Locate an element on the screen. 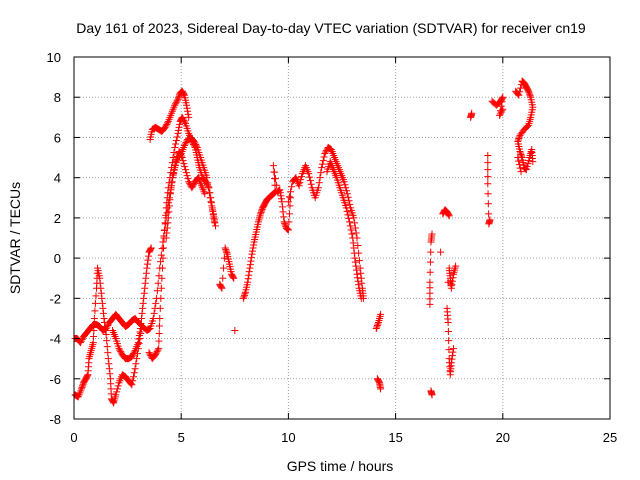 This screenshot has height=480, width=640. x-tick-label: 5 is located at coordinates (181, 437).